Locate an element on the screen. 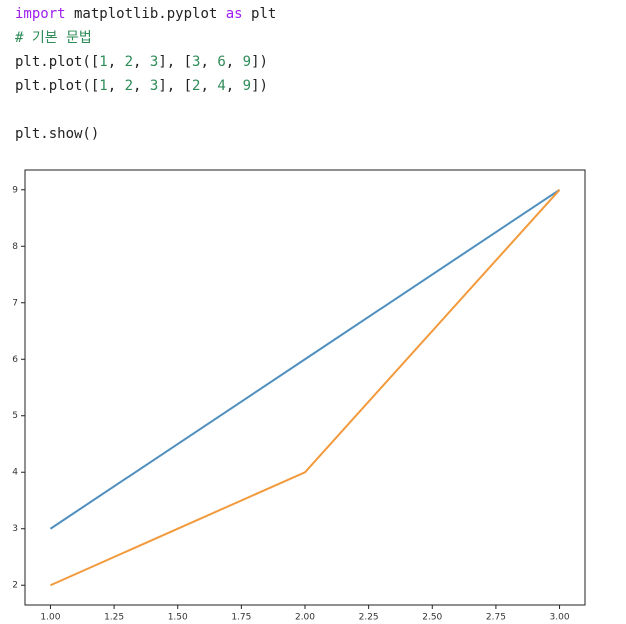  x-tick-label: 3.00 is located at coordinates (560, 618).